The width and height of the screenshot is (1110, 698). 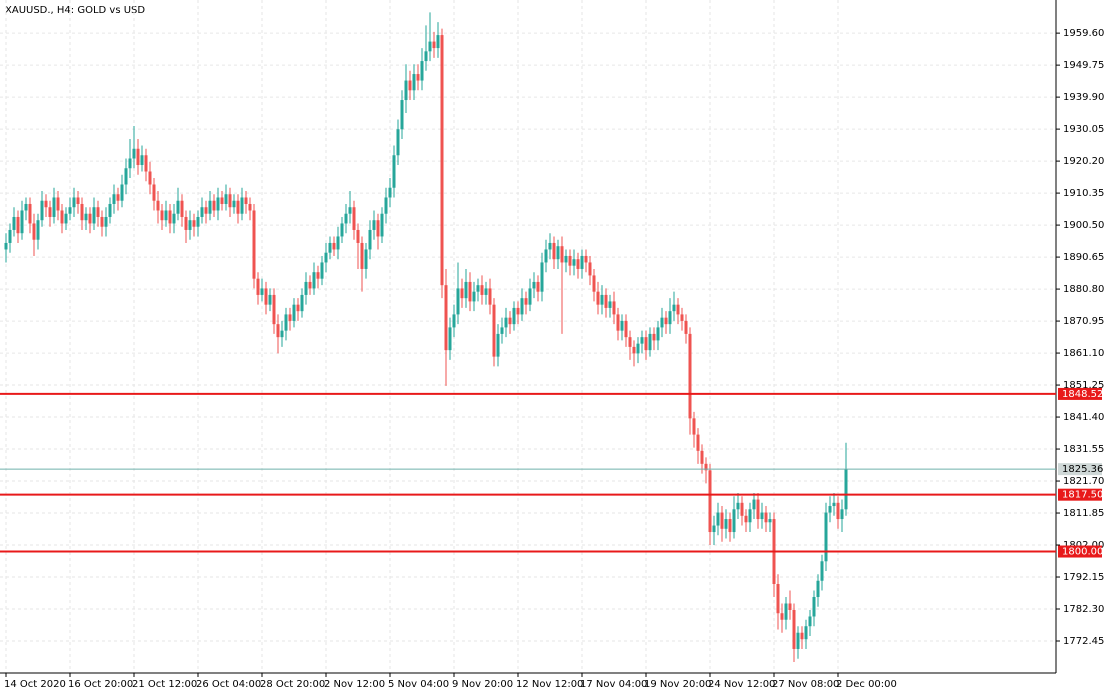 I want to click on x-tick-label: 9 Nov 20:00, so click(x=482, y=684).